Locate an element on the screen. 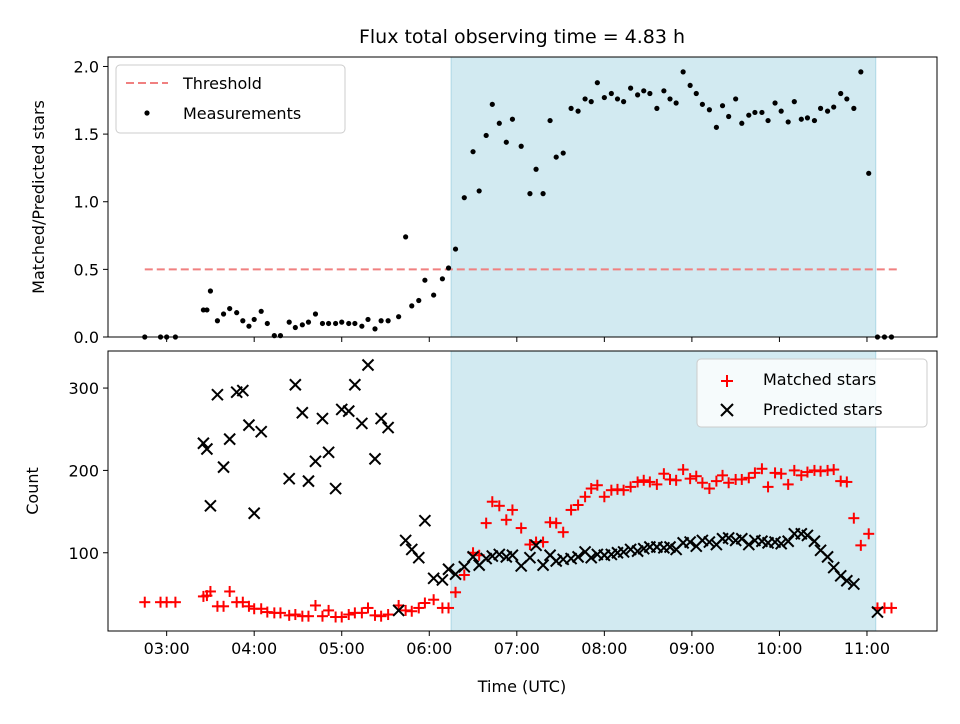  y-tick-label: 0.0 is located at coordinates (86, 337).